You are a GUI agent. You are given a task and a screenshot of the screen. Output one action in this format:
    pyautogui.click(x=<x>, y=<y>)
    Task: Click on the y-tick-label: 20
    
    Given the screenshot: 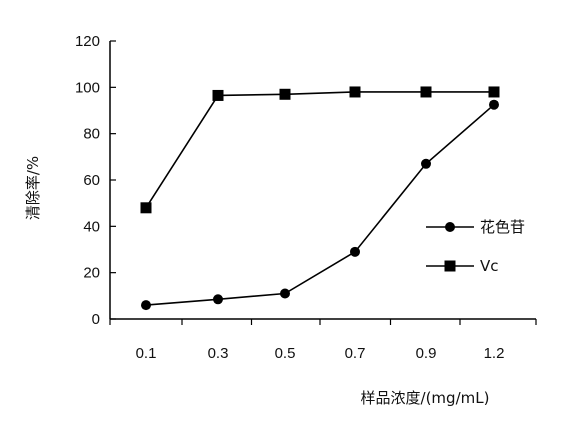 What is the action you would take?
    pyautogui.click(x=91, y=273)
    